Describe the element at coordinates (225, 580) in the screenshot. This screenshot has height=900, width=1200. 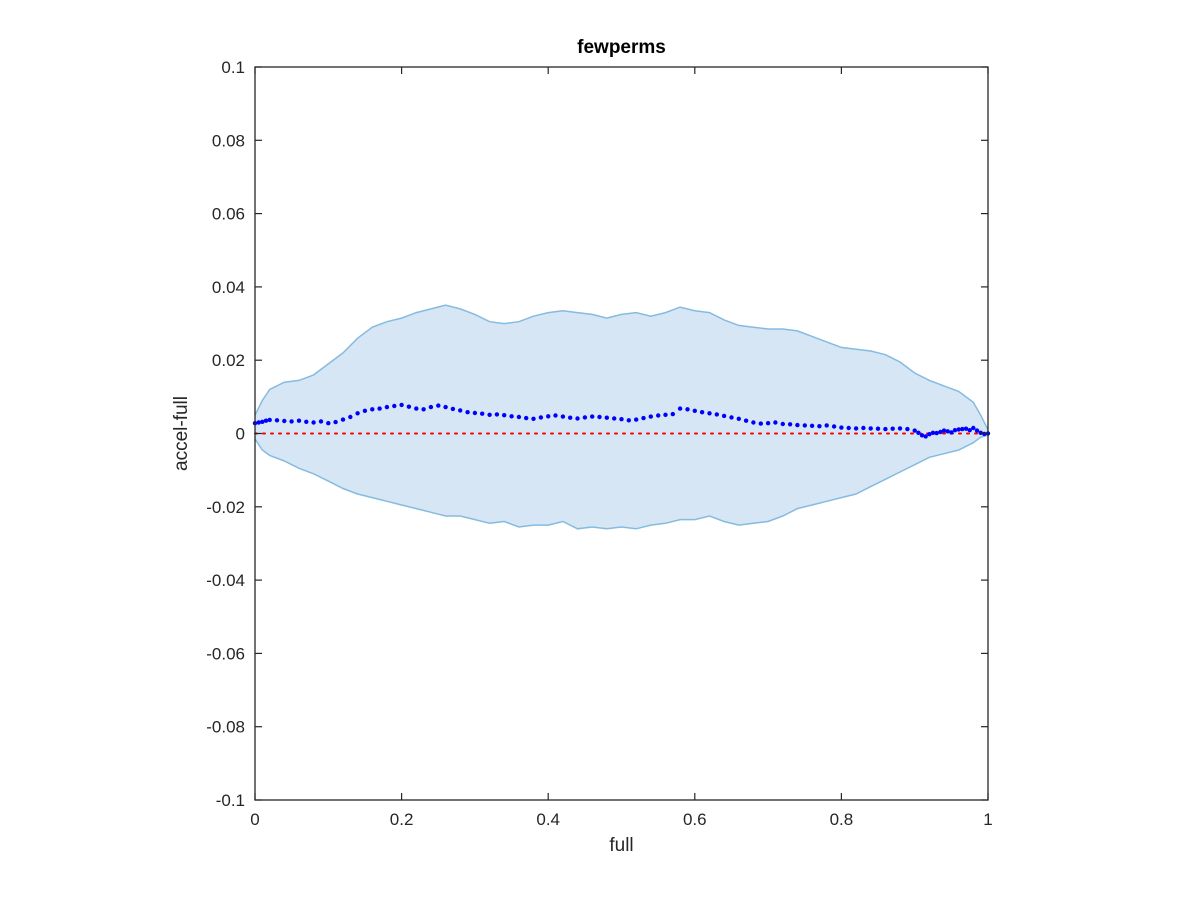
I see `y-tick-label: -0.04` at that location.